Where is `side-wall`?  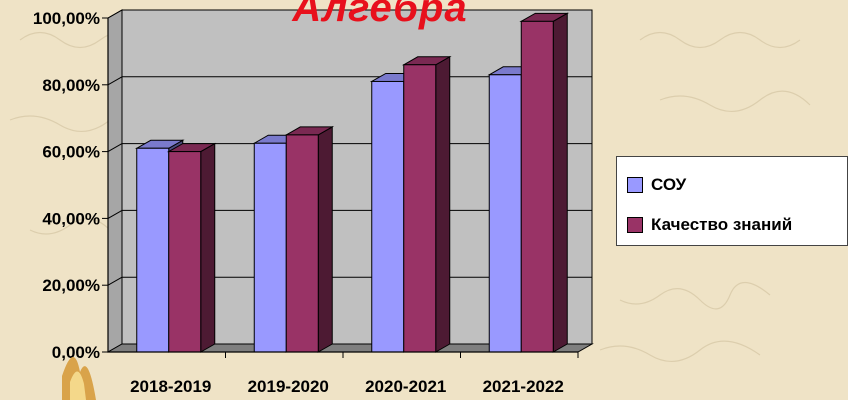
side-wall is located at coordinates (115, 181).